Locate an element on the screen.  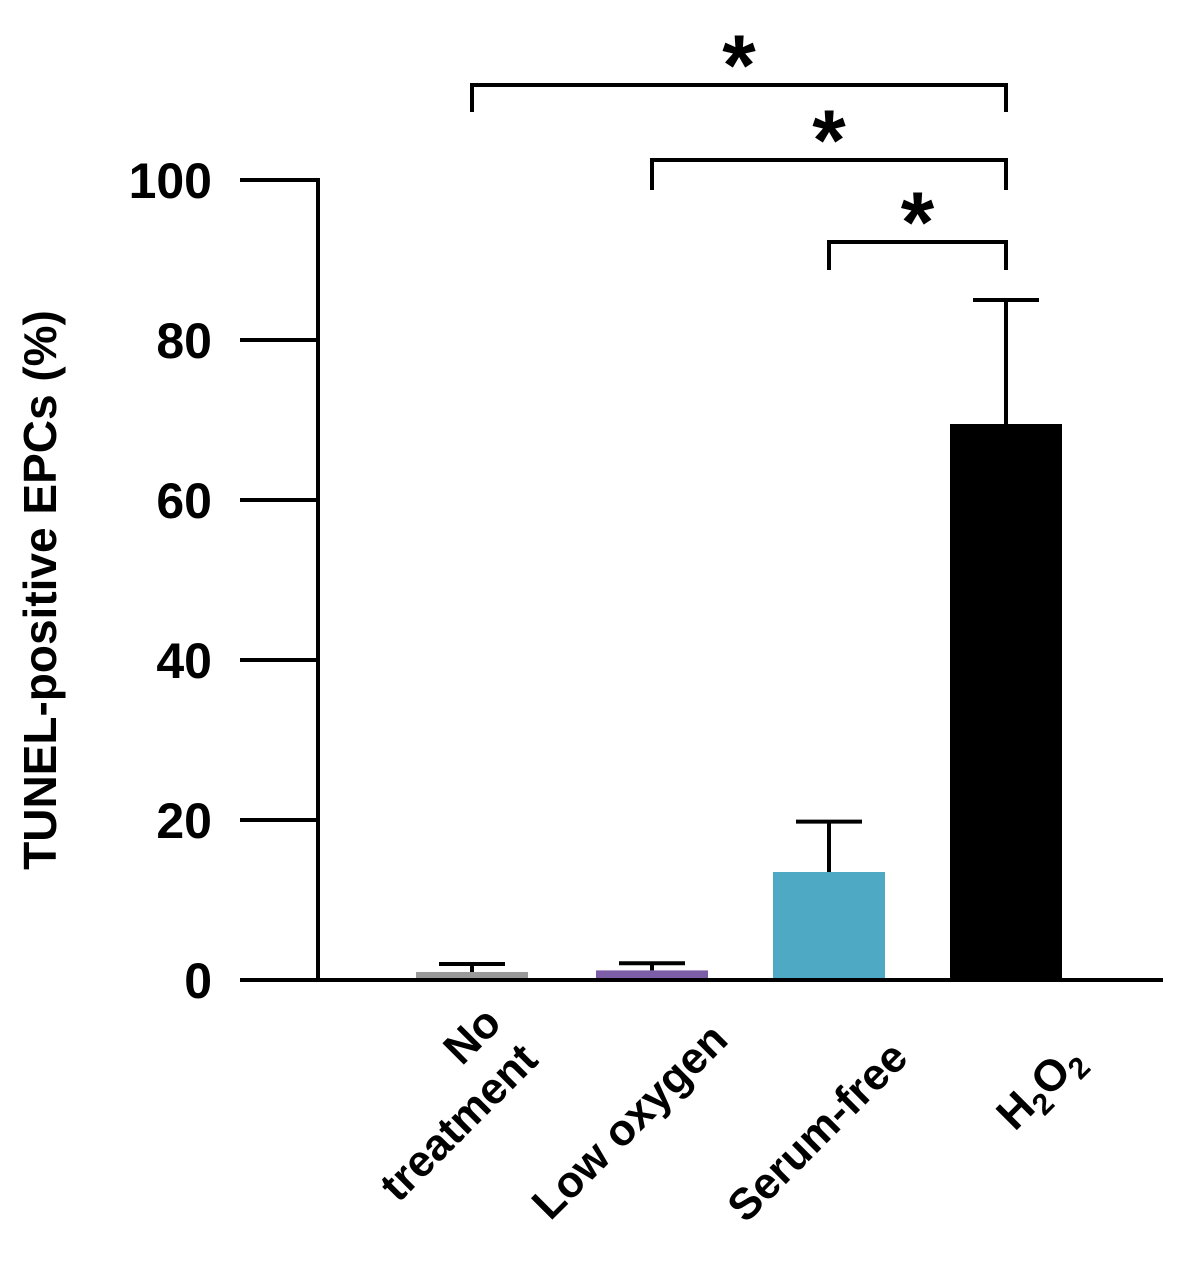
significance-brackets: * * * is located at coordinates (739, 144).